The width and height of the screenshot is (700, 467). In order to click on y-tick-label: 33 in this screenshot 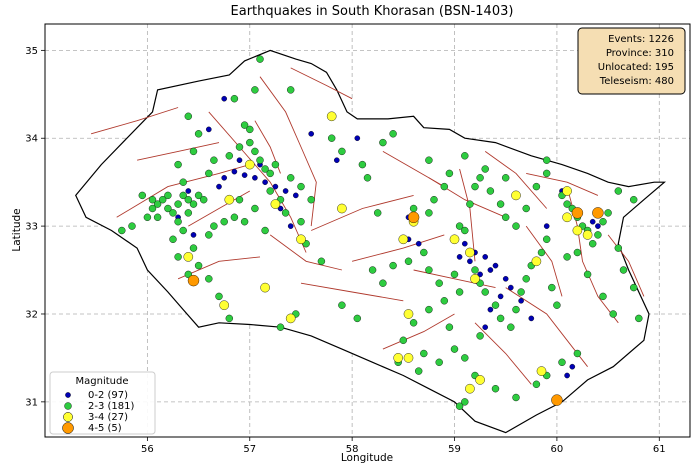, I will do `click(31, 227)`.